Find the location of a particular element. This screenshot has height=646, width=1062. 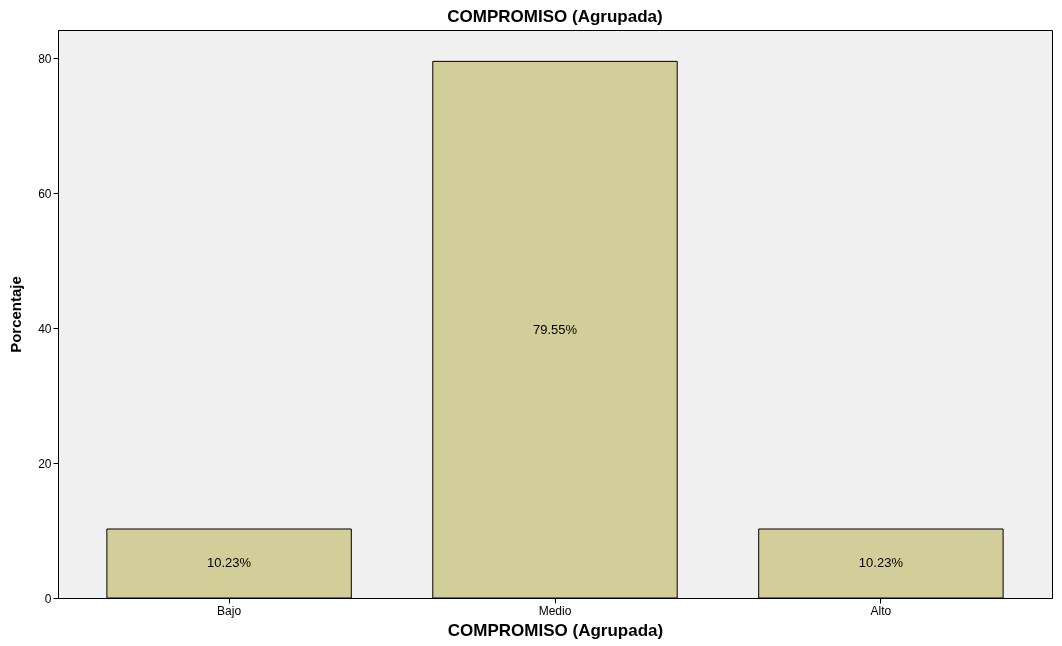

y-tick-label: 20 is located at coordinates (45, 463).